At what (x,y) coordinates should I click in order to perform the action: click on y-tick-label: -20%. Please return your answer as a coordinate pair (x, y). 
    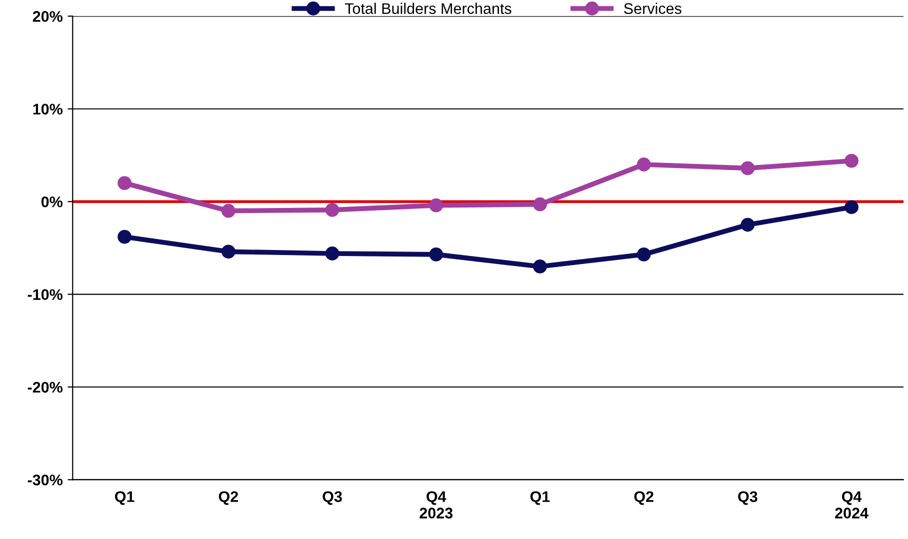
    Looking at the image, I should click on (45, 387).